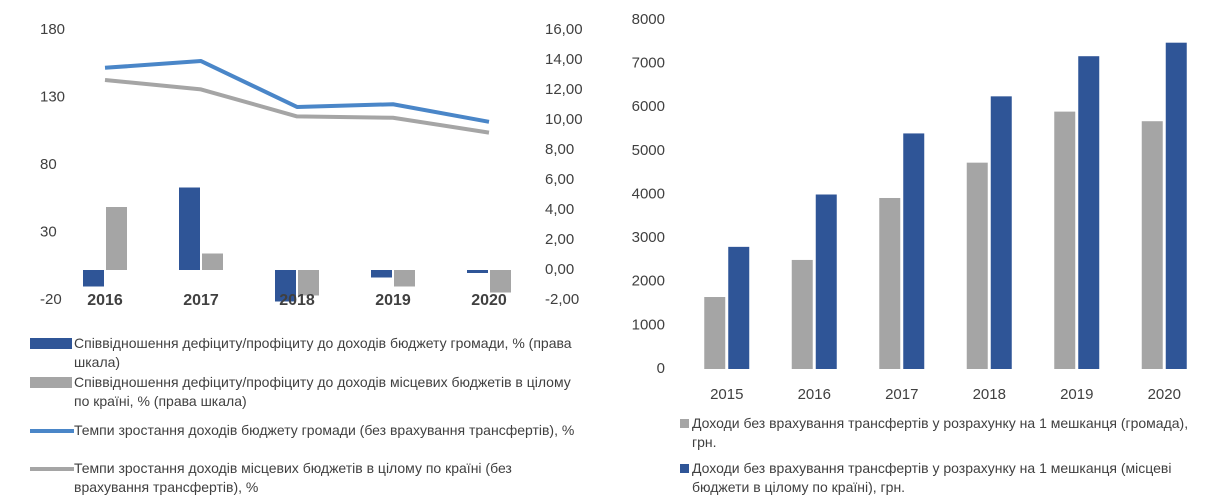 Image resolution: width=1208 pixels, height=503 pixels. I want to click on y-tick-label: 30, so click(48, 231).